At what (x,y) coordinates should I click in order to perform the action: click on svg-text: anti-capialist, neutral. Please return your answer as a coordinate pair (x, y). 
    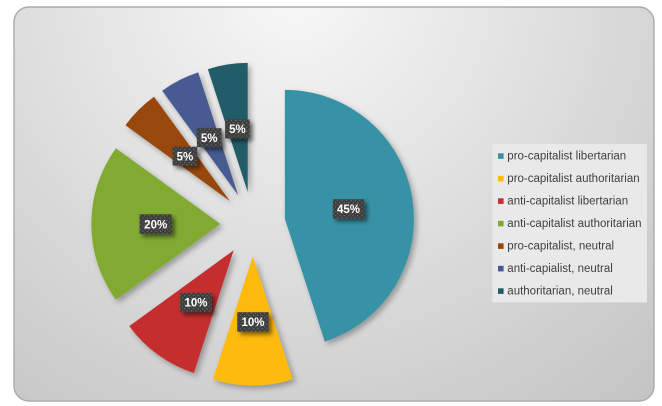
    Looking at the image, I should click on (559, 269).